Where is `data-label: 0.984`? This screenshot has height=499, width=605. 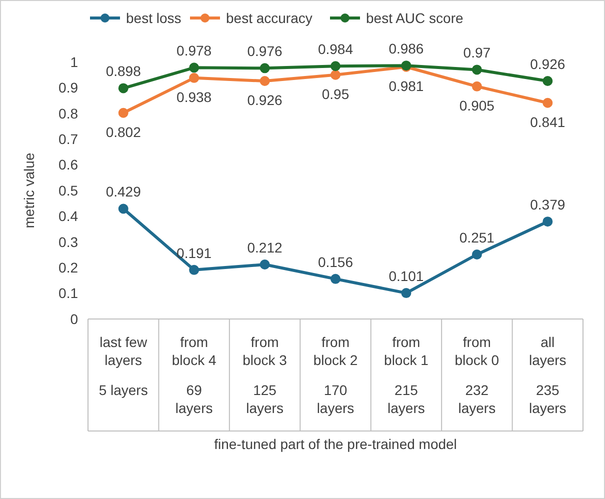 data-label: 0.984 is located at coordinates (336, 49).